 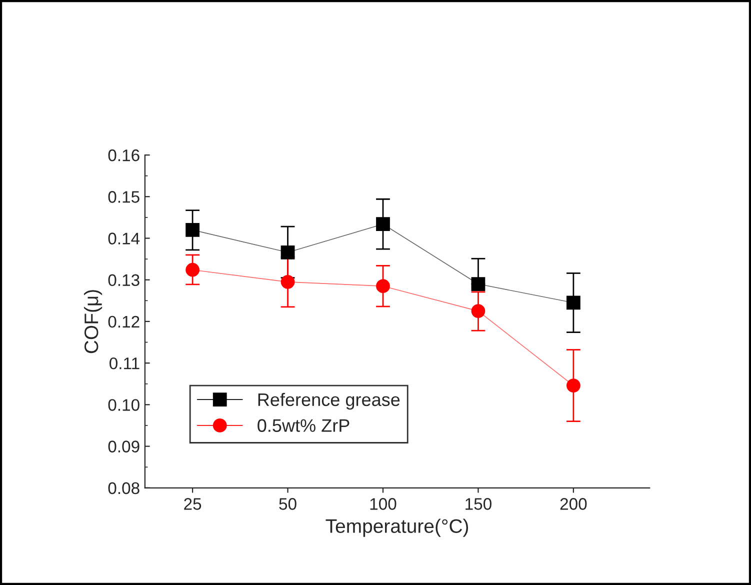 What do you see at coordinates (383, 504) in the screenshot?
I see `x-tick-label: 100` at bounding box center [383, 504].